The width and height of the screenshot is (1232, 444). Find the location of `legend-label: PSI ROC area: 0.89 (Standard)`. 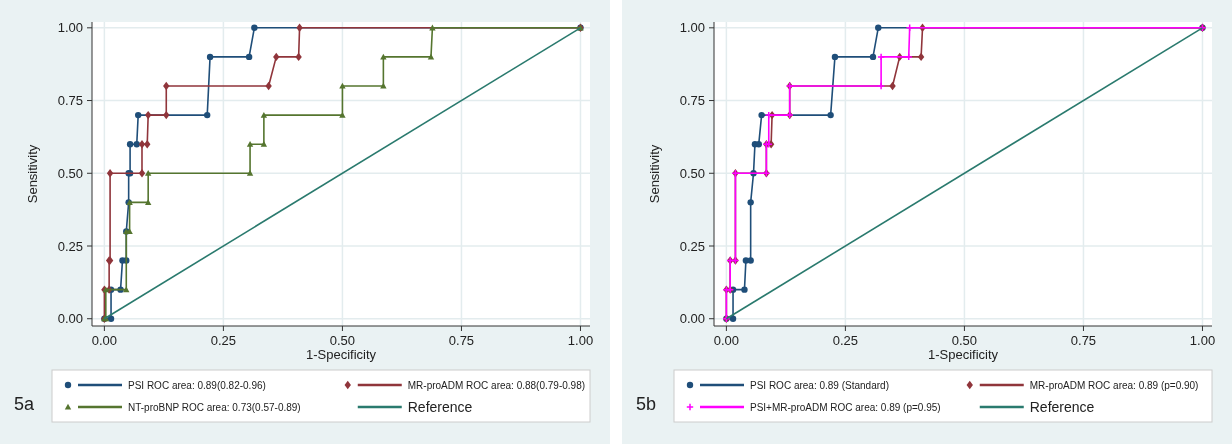

legend-label: PSI ROC area: 0.89 (Standard) is located at coordinates (819, 385).